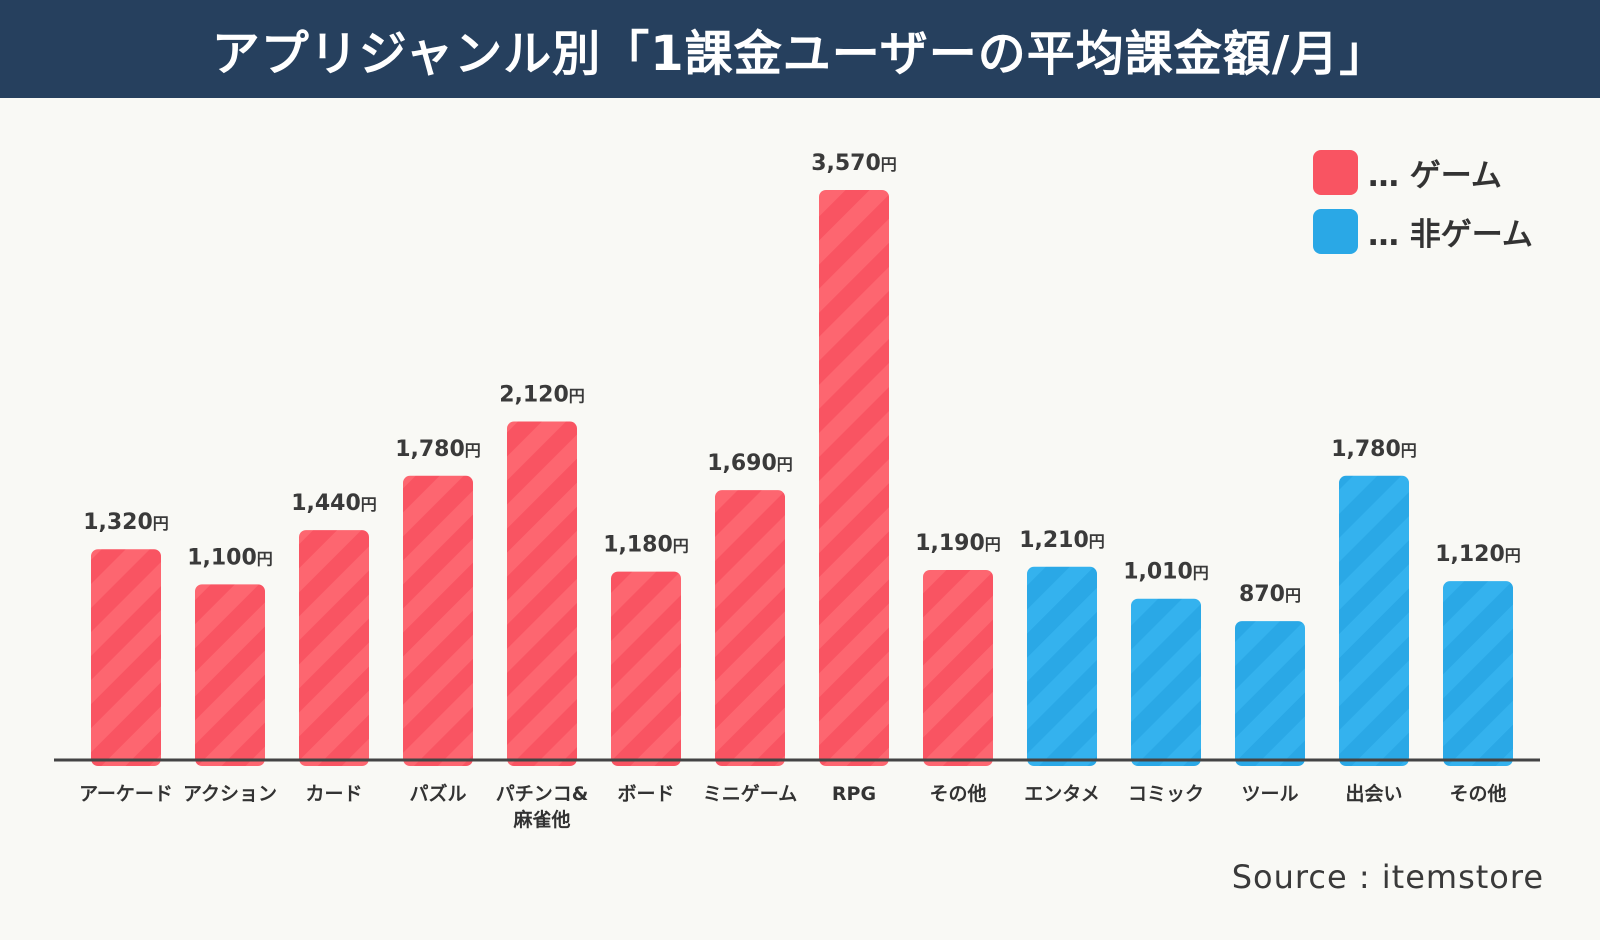 The width and height of the screenshot is (1600, 940). What do you see at coordinates (1478, 554) in the screenshot?
I see `bar-value-label-14: 1,120円` at bounding box center [1478, 554].